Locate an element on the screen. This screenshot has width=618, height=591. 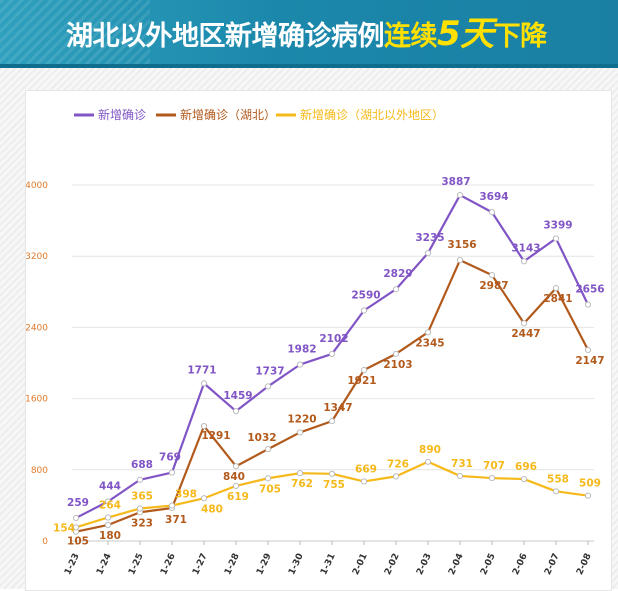
banner-bottom-rule is located at coordinates (309, 66).